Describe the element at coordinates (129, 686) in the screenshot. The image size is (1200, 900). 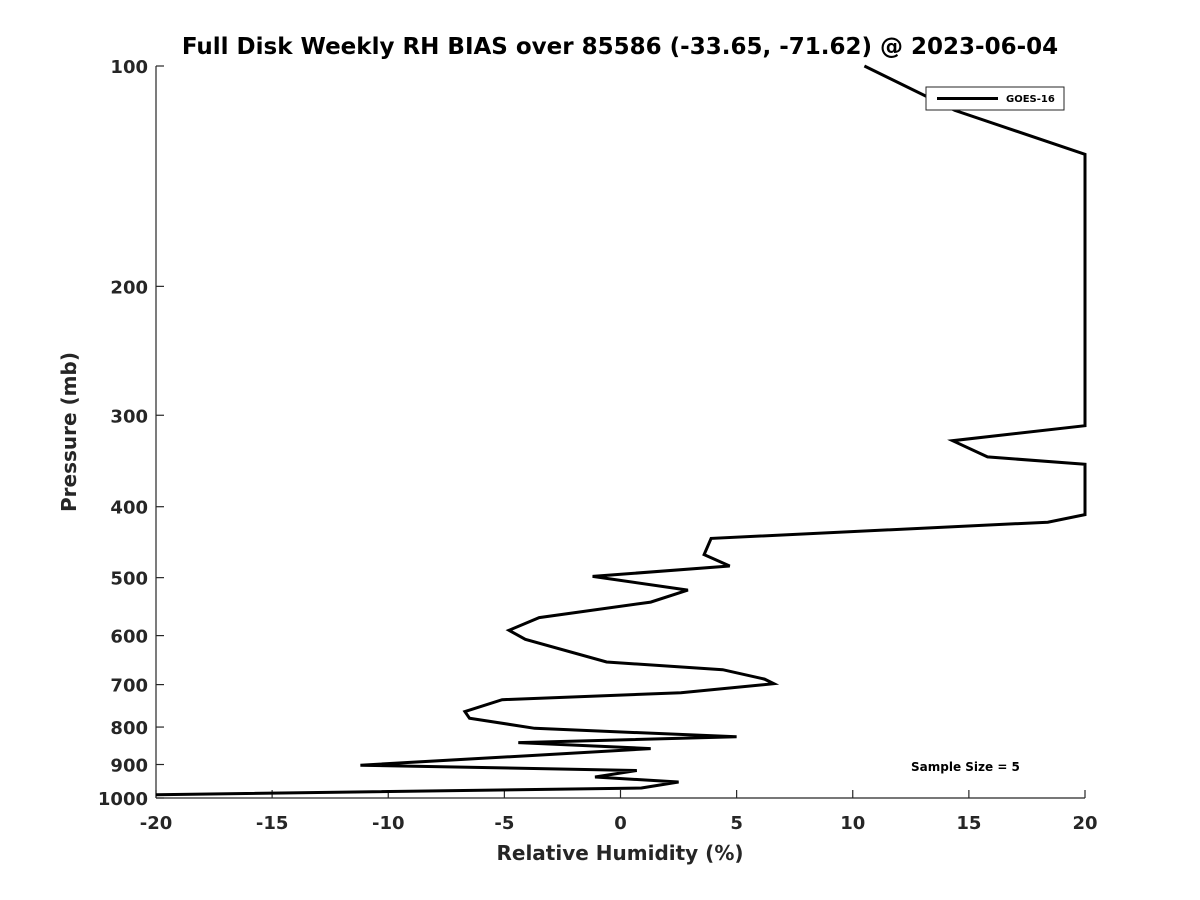
I see `y-tick-label: 700` at that location.